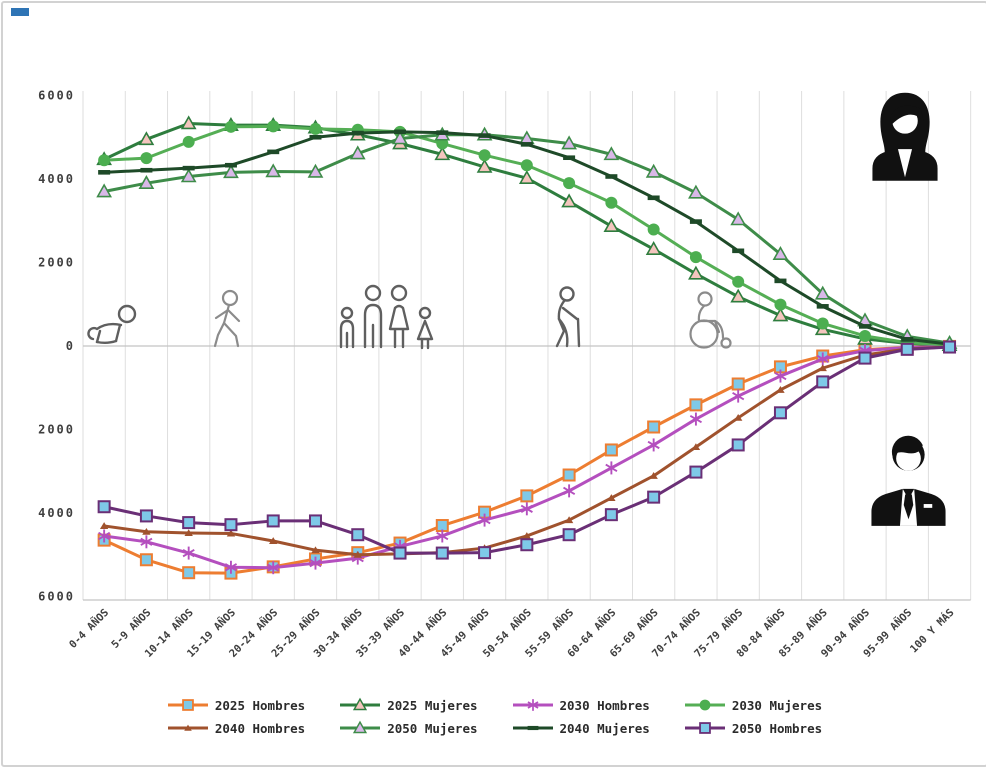  Describe the element at coordinates (260, 728) in the screenshot. I see `legend-label: 2040 Hombres` at that location.